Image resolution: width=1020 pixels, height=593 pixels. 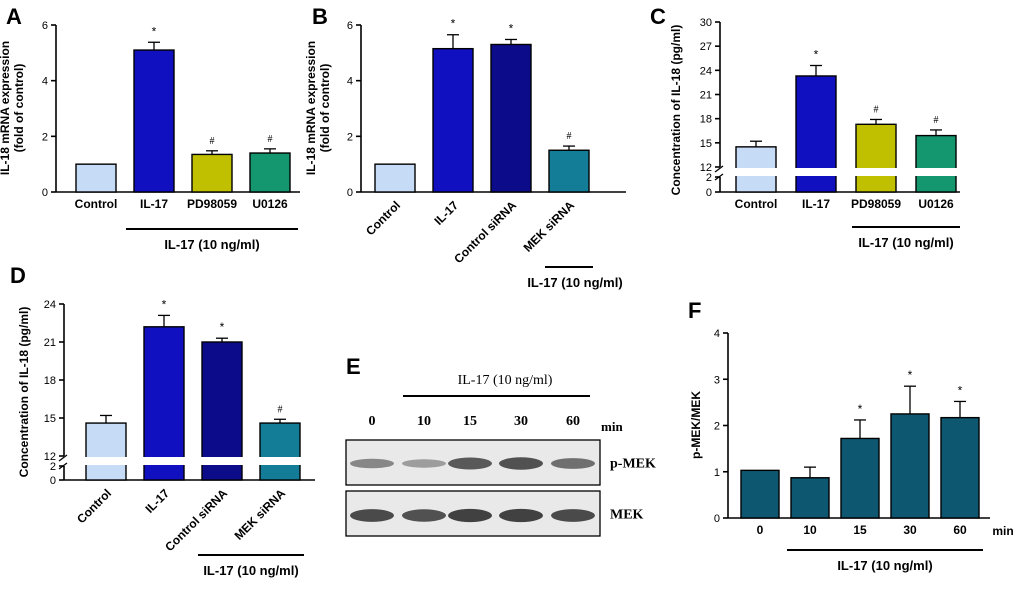 I want to click on blot-row-mek, so click(x=473, y=513).